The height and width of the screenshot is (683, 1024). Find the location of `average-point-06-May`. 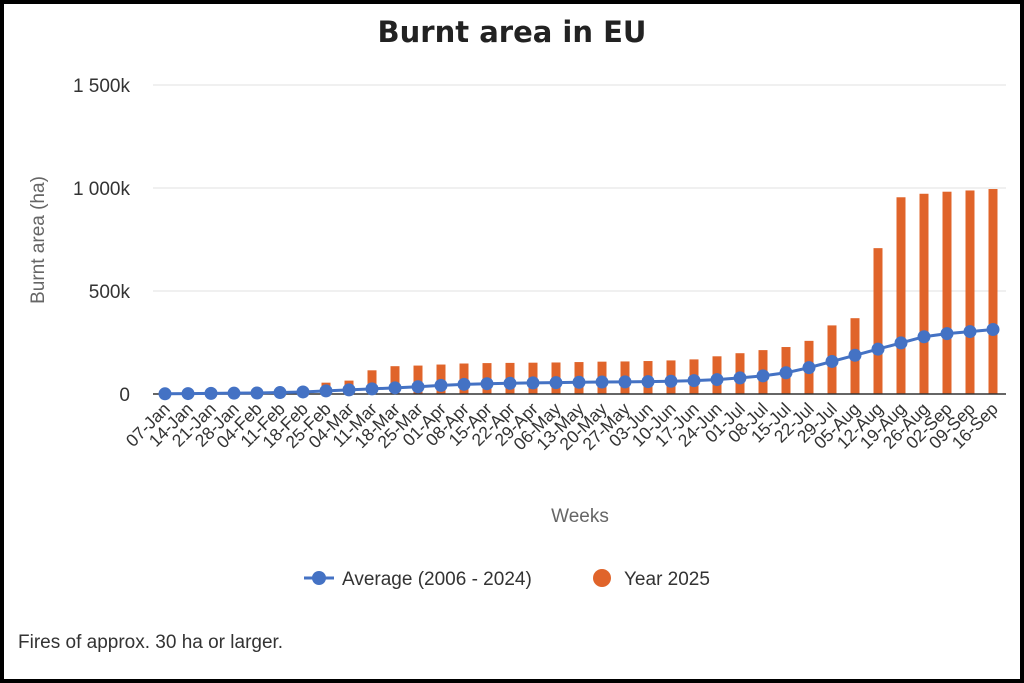

average-point-06-May is located at coordinates (556, 383).